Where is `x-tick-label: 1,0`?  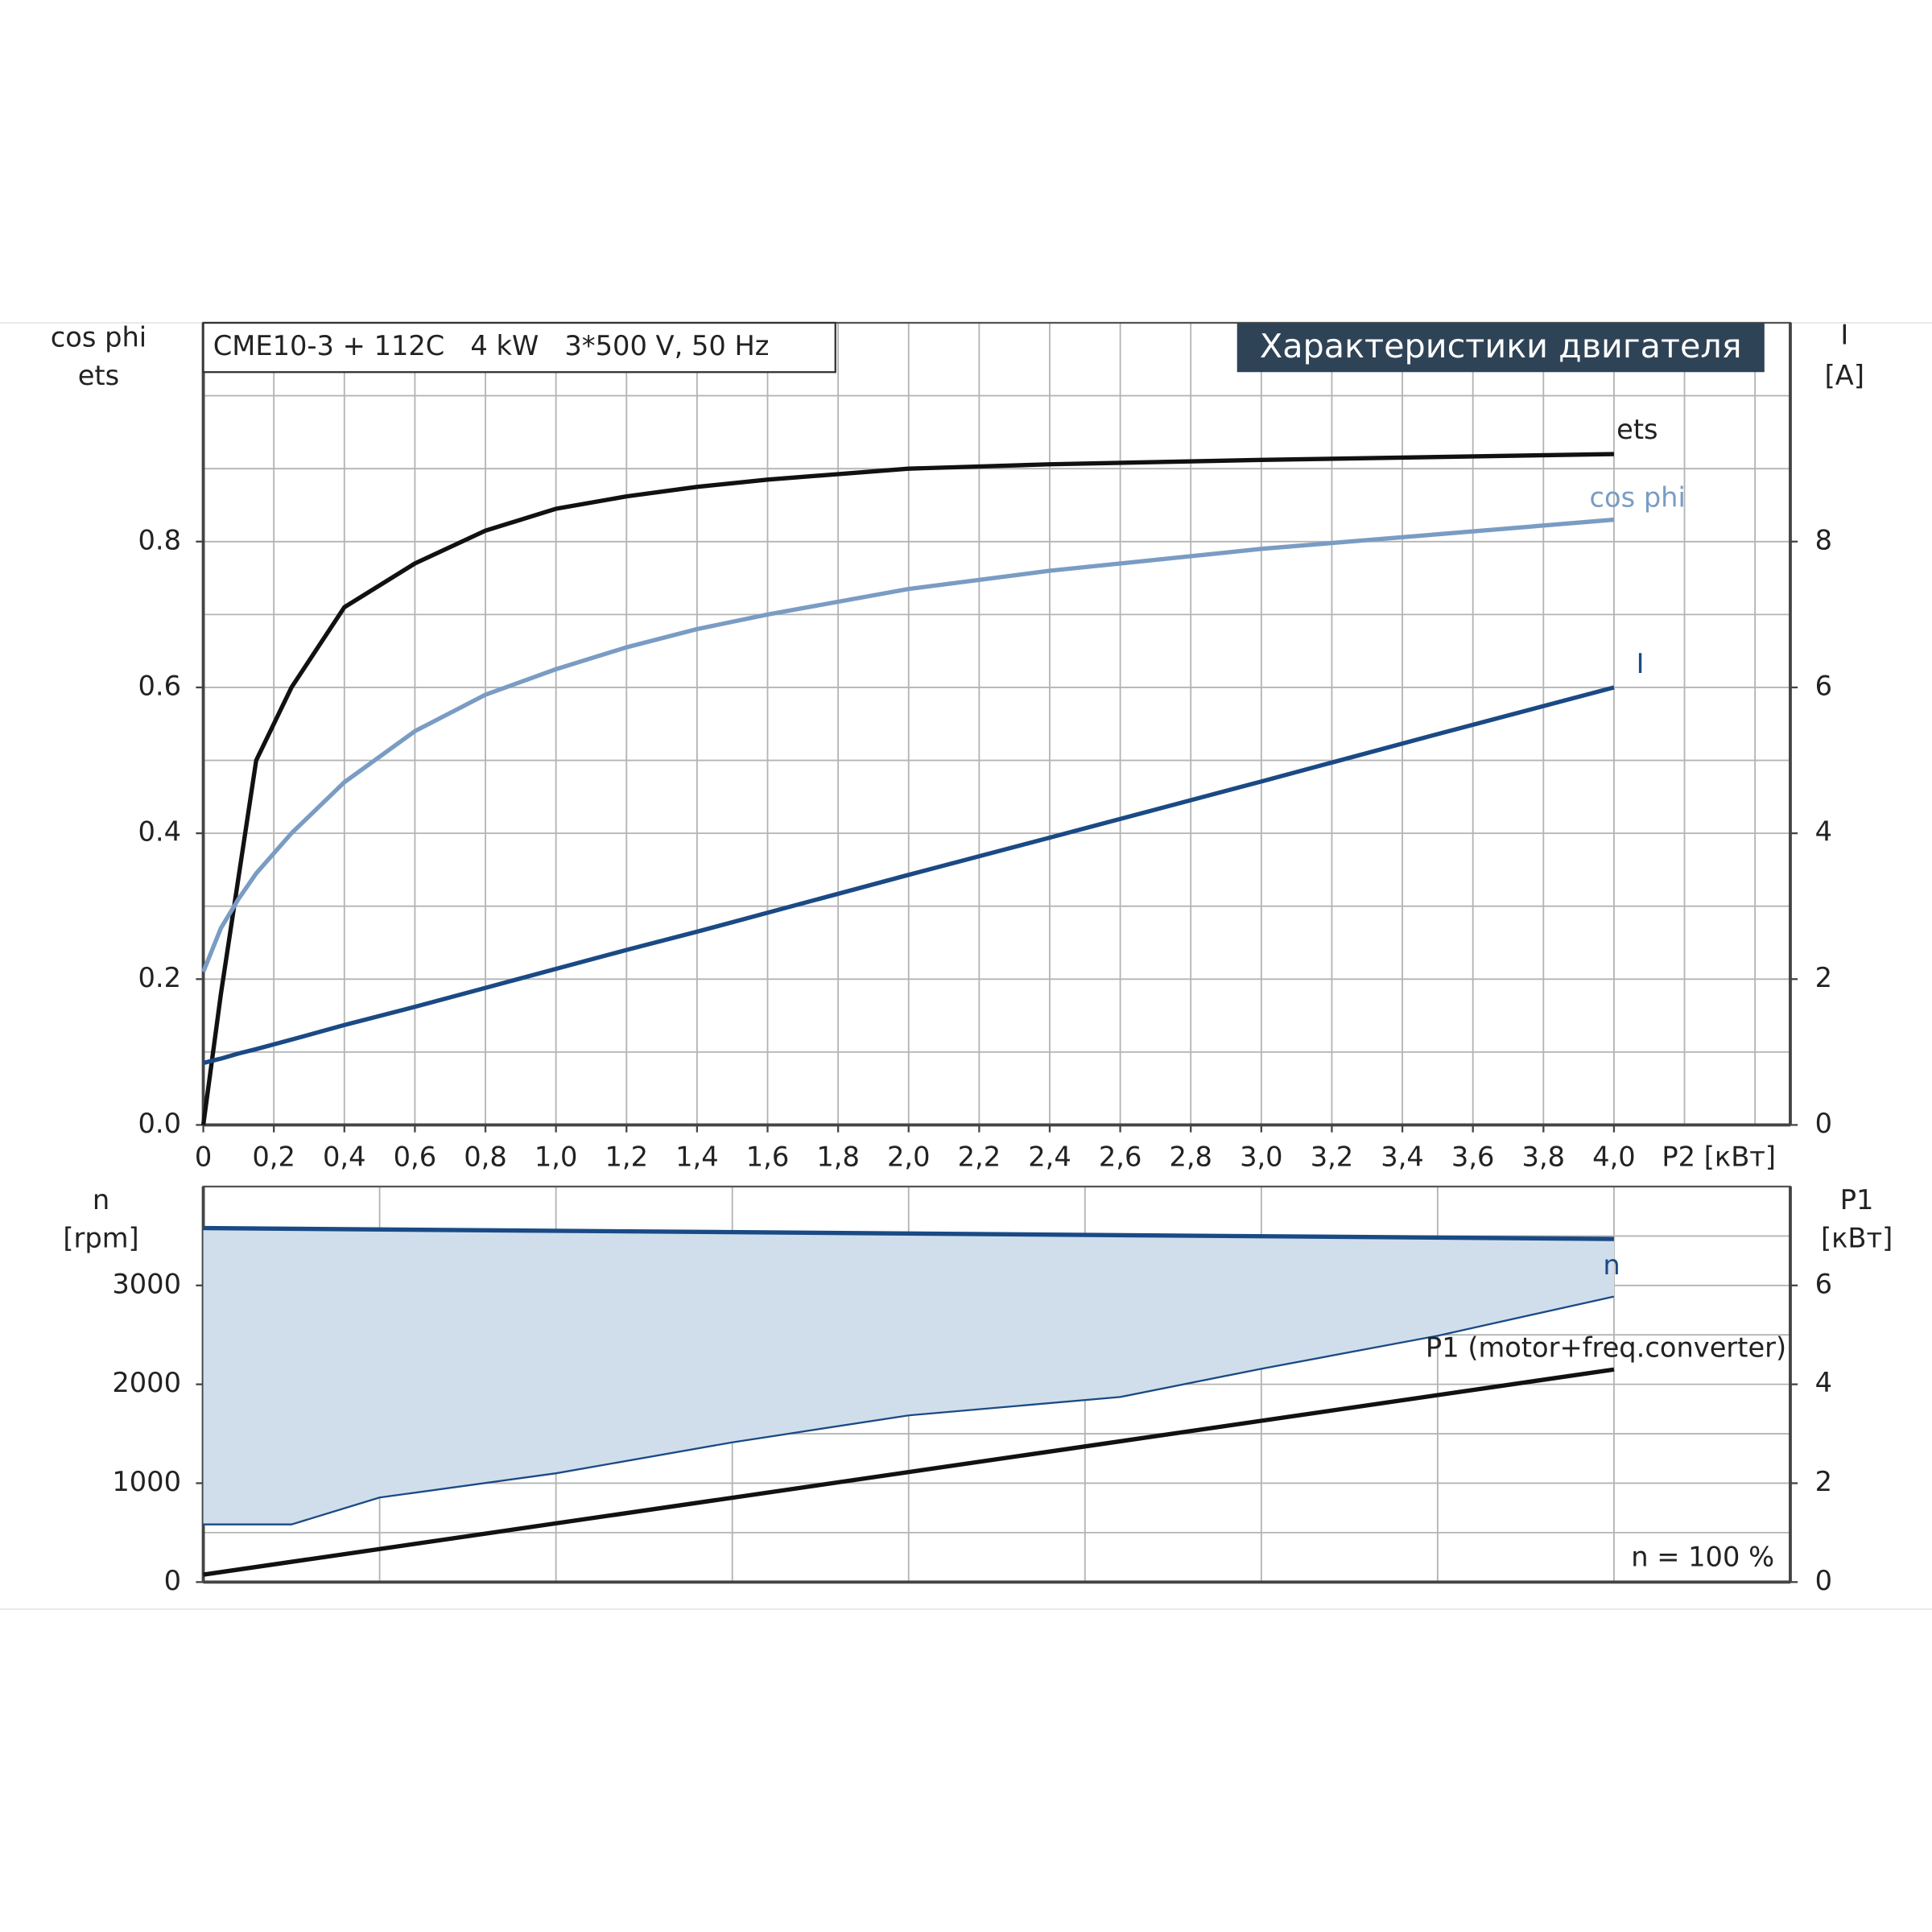
x-tick-label: 1,0 is located at coordinates (556, 1156).